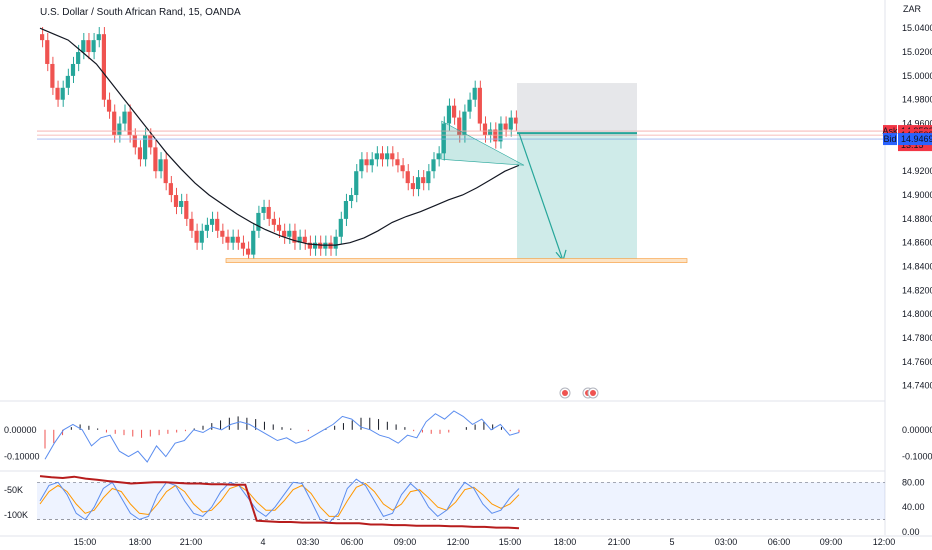 The width and height of the screenshot is (932, 550). I want to click on macd-left-tick-label: 0.00000, so click(20, 430).